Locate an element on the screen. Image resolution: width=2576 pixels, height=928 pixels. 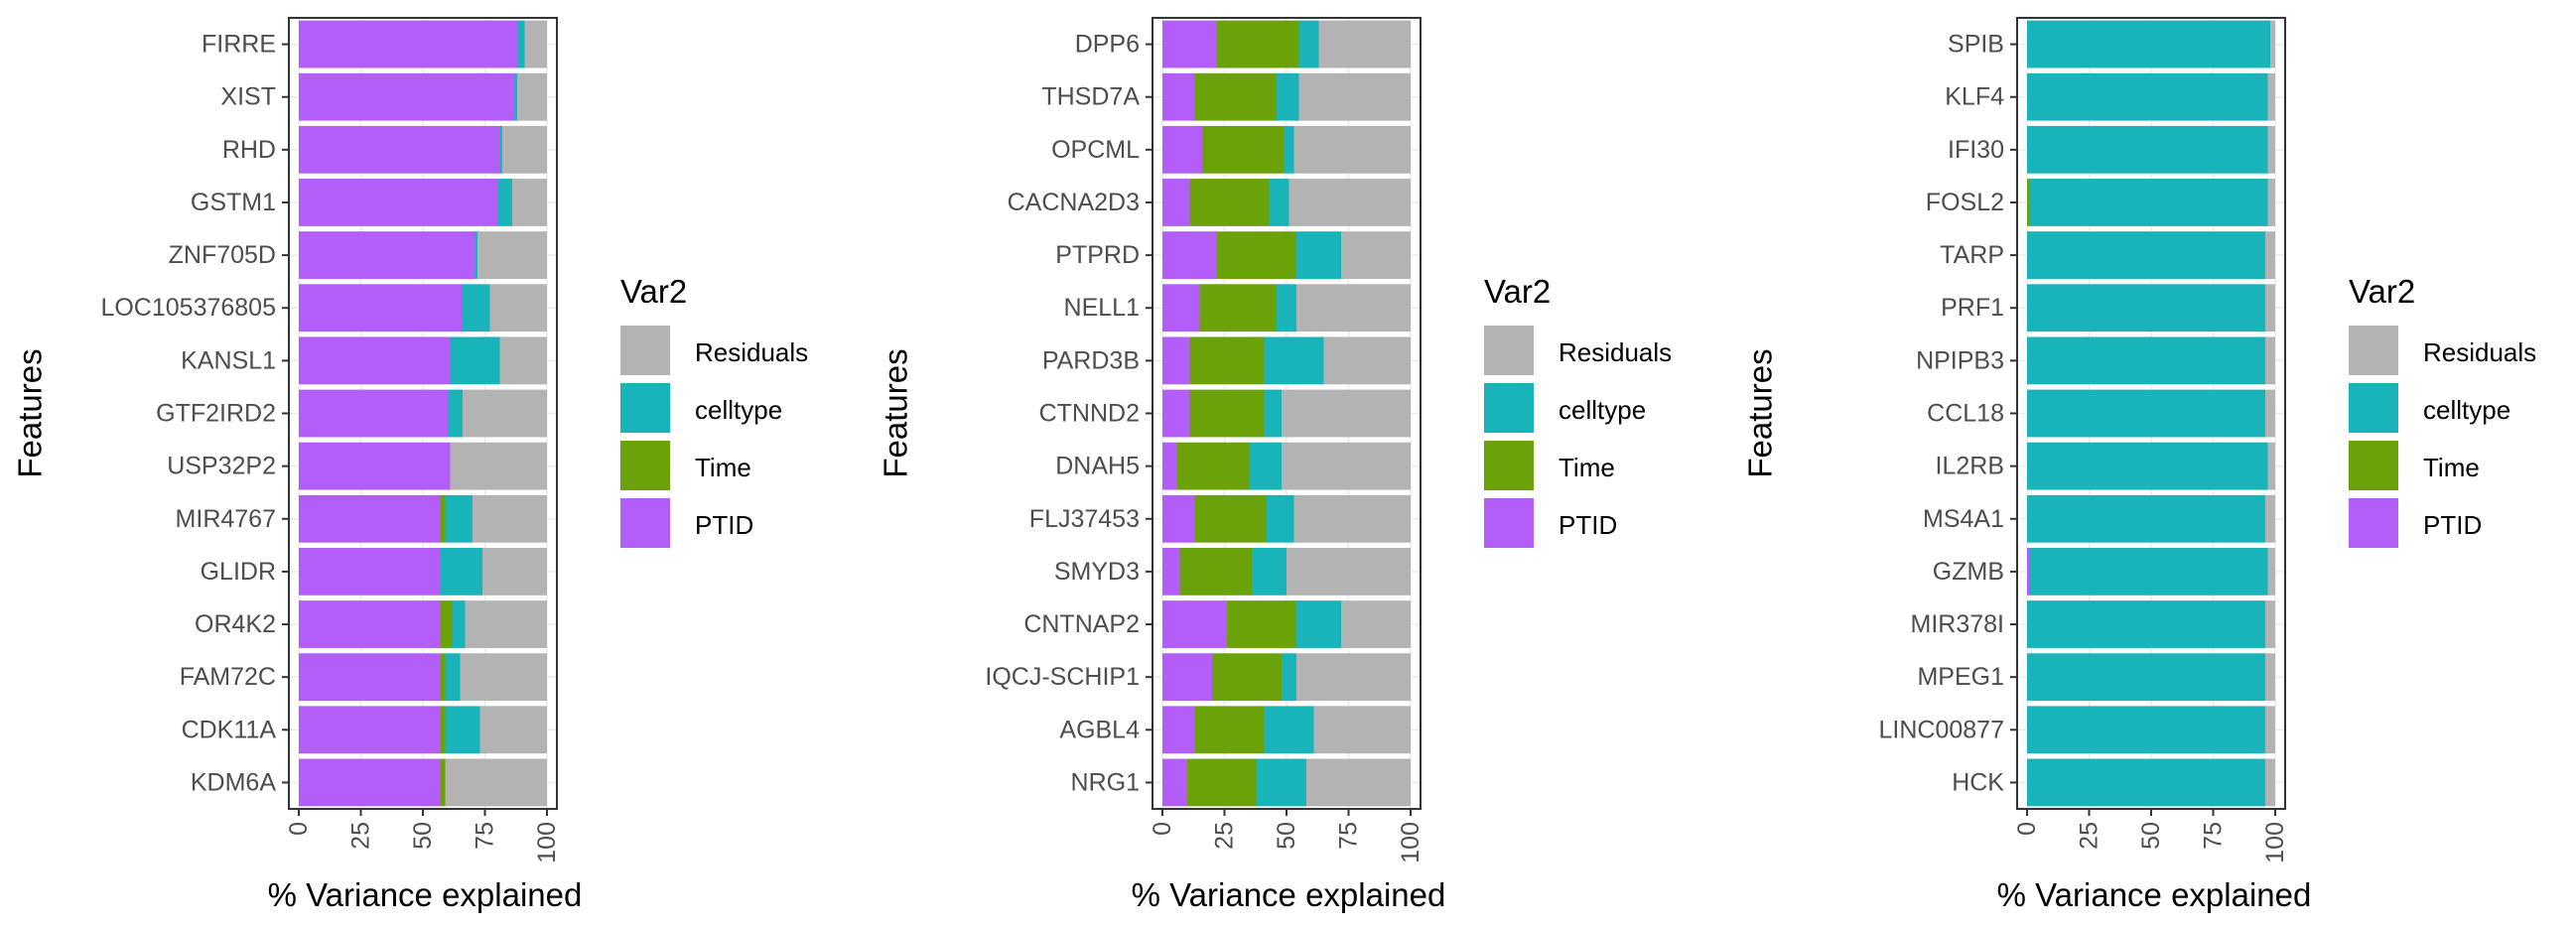
y-tick-label: PARD3B is located at coordinates (1091, 360).